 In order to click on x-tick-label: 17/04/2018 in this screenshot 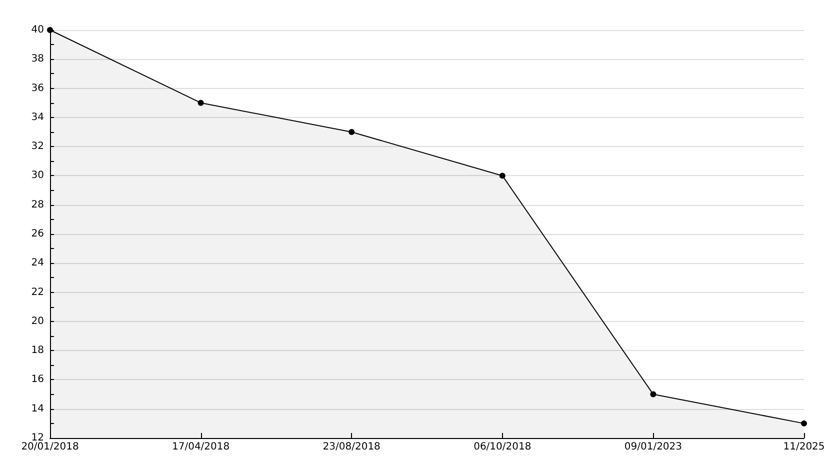, I will do `click(201, 447)`.